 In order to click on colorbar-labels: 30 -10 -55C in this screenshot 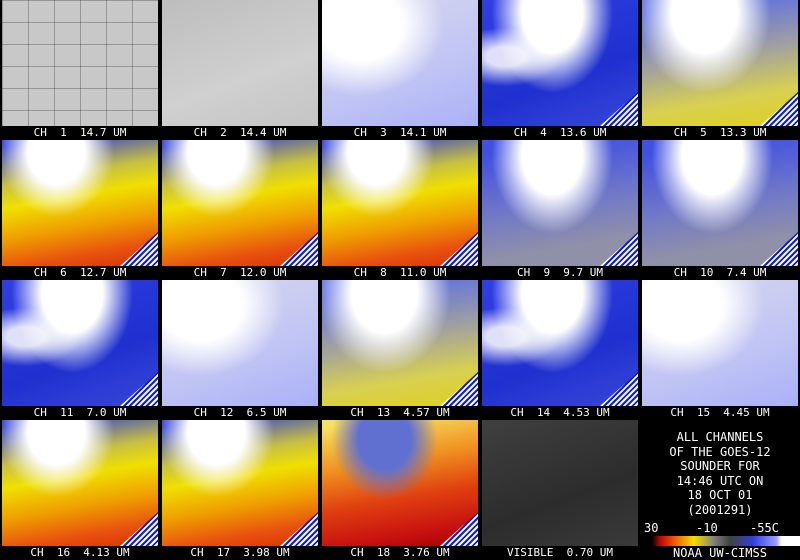, I will do `click(722, 528)`.